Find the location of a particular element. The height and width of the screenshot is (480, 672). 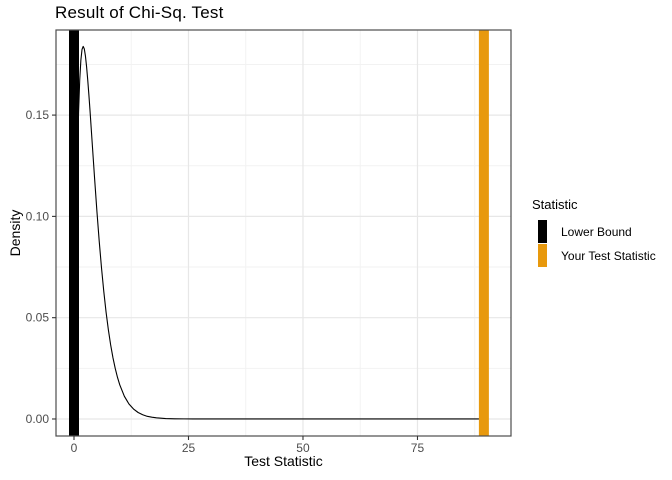

x-tick-label: 50 is located at coordinates (303, 448).